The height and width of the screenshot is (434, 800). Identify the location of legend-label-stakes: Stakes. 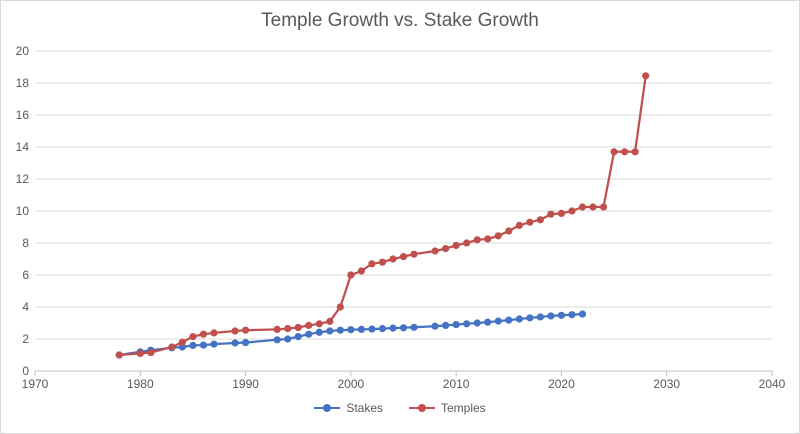
(364, 408).